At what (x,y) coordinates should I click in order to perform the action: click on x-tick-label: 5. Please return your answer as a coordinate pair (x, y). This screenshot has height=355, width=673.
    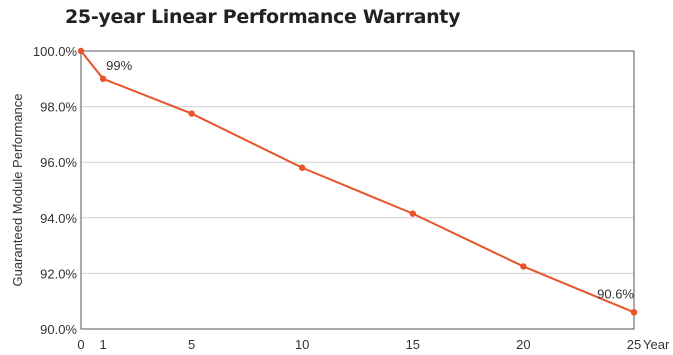
    Looking at the image, I should click on (191, 344).